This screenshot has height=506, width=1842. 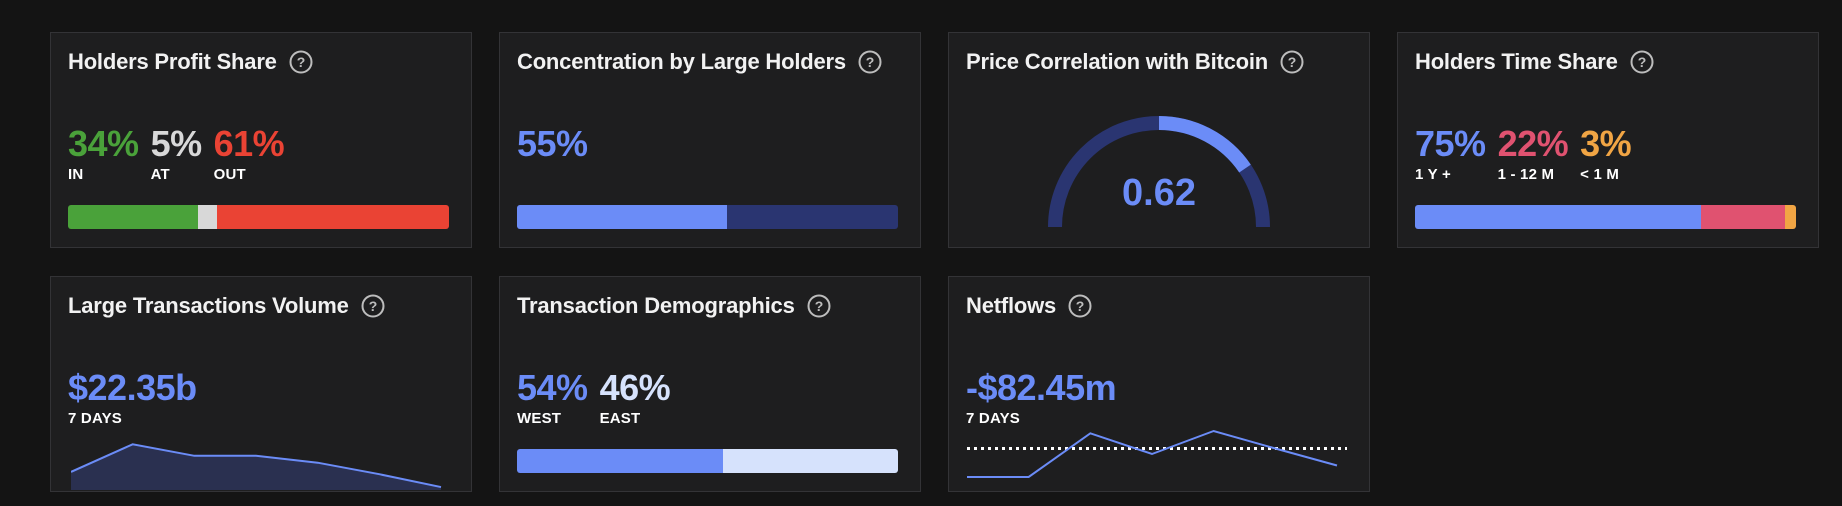 I want to click on out-metric: 61% OUT, so click(x=249, y=153).